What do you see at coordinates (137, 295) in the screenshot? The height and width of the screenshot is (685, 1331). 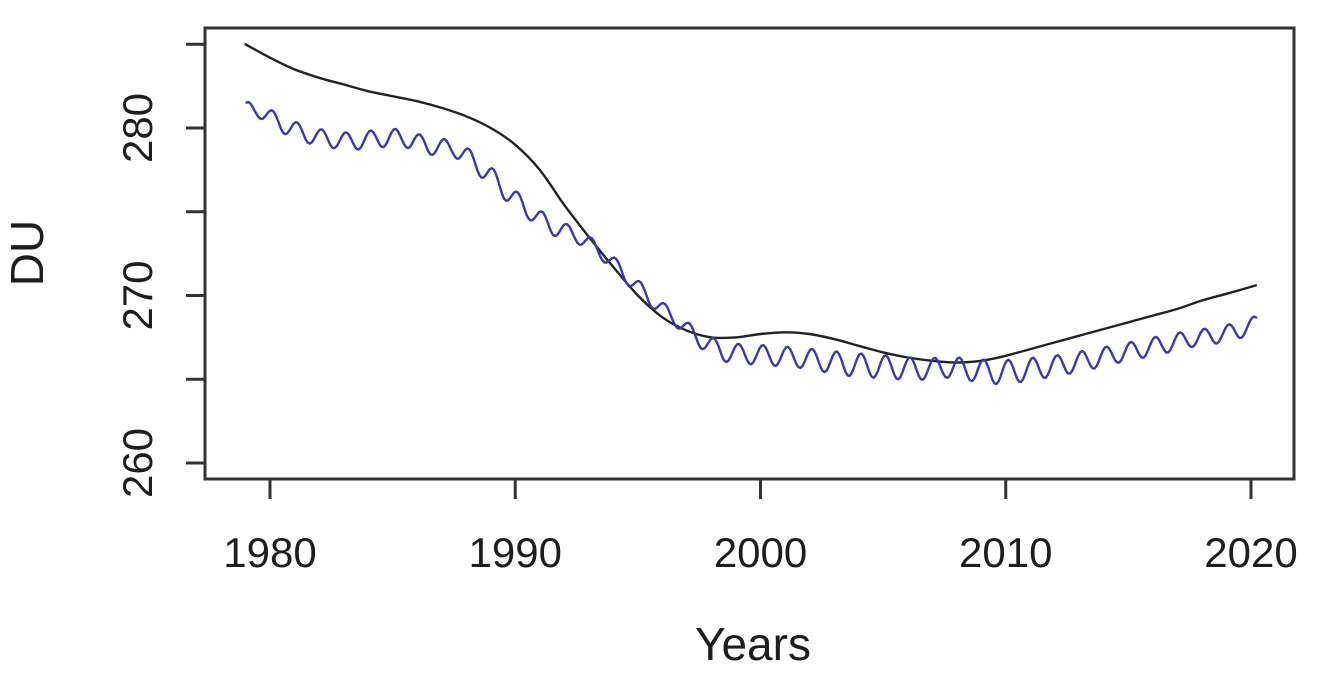 I see `y-tick-label-270: 270` at bounding box center [137, 295].